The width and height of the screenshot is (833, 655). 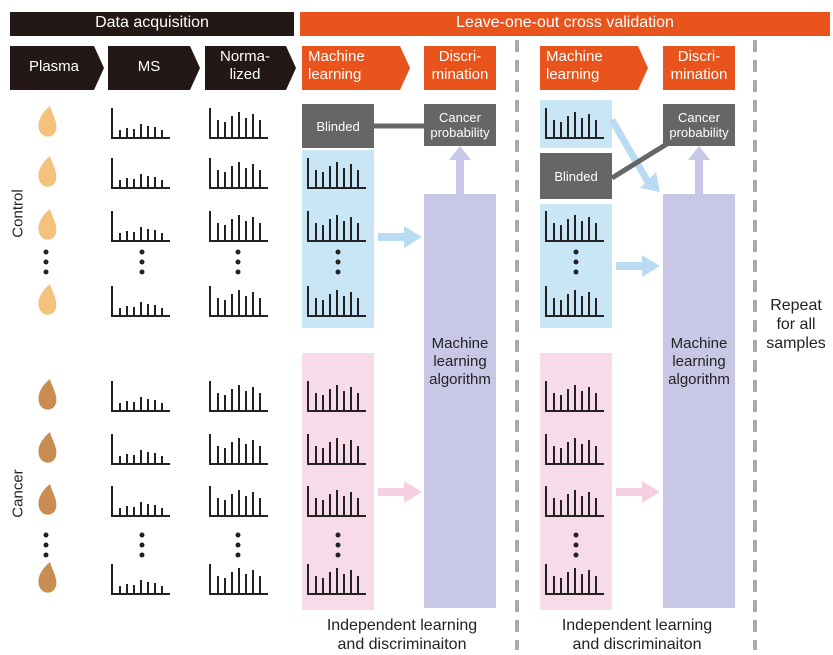 What do you see at coordinates (641, 160) in the screenshot?
I see `blinded-connector-right` at bounding box center [641, 160].